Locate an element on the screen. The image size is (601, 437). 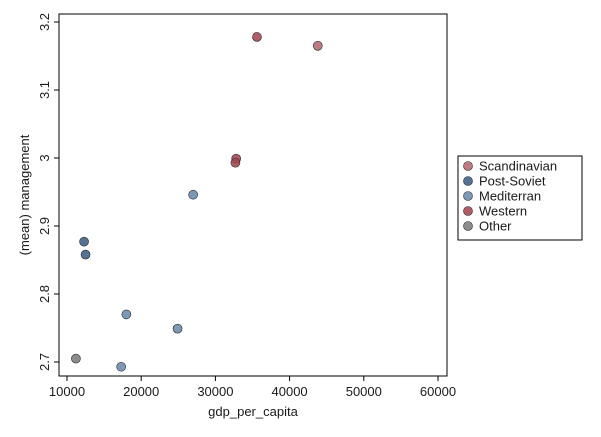
legend-label: Other is located at coordinates (495, 226).